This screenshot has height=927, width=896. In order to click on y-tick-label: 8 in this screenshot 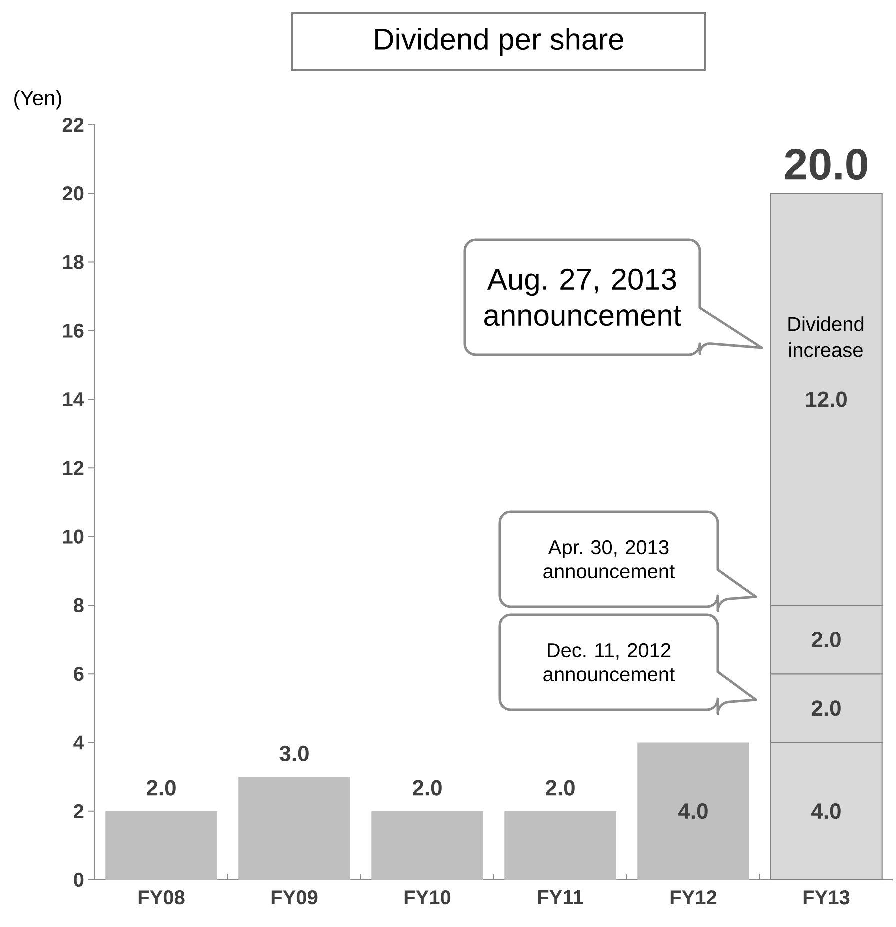, I will do `click(79, 605)`.